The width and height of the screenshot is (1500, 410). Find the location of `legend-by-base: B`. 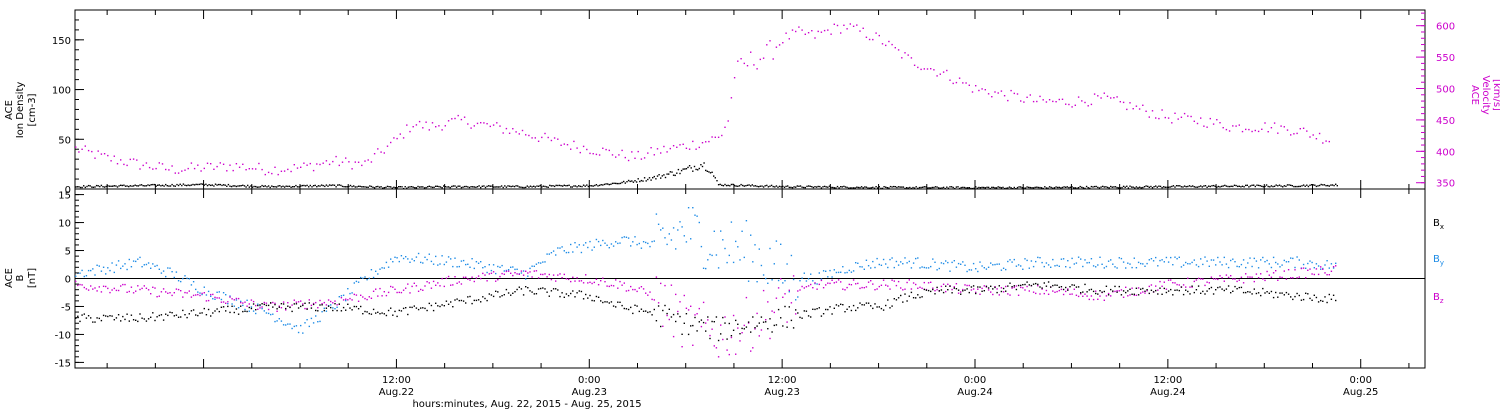

legend-by-base: B is located at coordinates (1436, 259).